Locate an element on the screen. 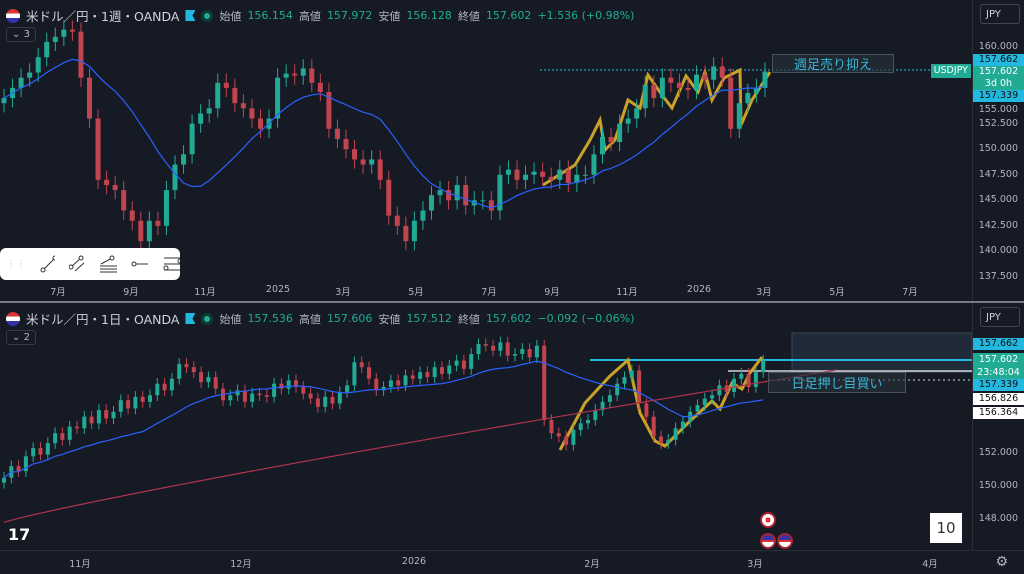 The width and height of the screenshot is (1024, 574). replay-badge: 10 is located at coordinates (946, 528).